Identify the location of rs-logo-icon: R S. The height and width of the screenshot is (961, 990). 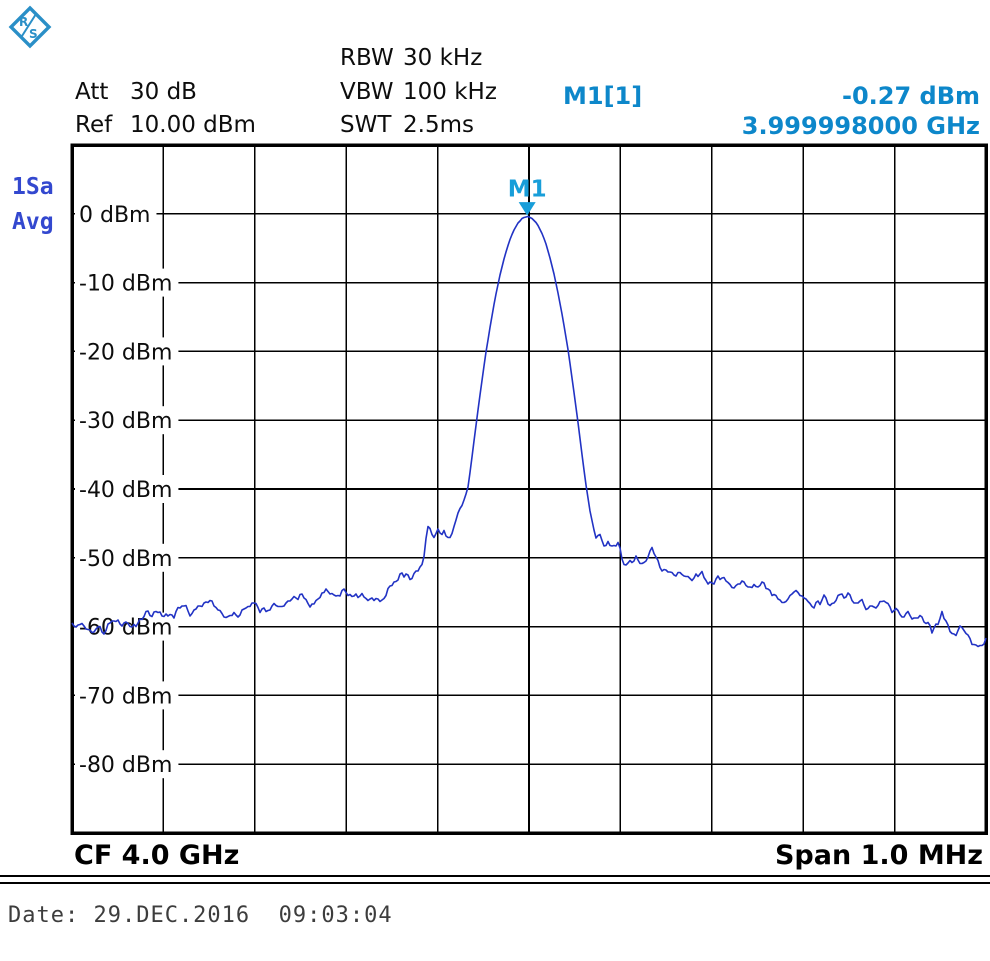
(30, 27).